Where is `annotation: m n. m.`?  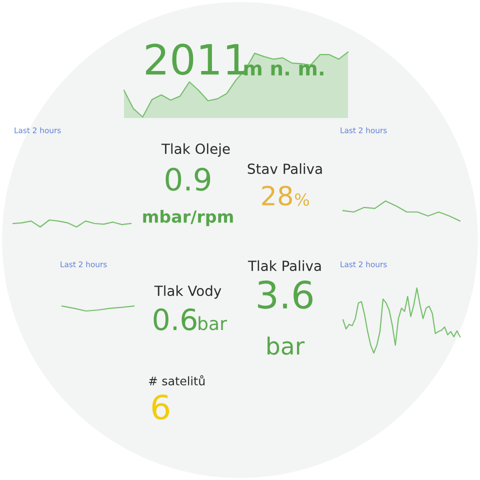
annotation: m n. m. is located at coordinates (284, 70).